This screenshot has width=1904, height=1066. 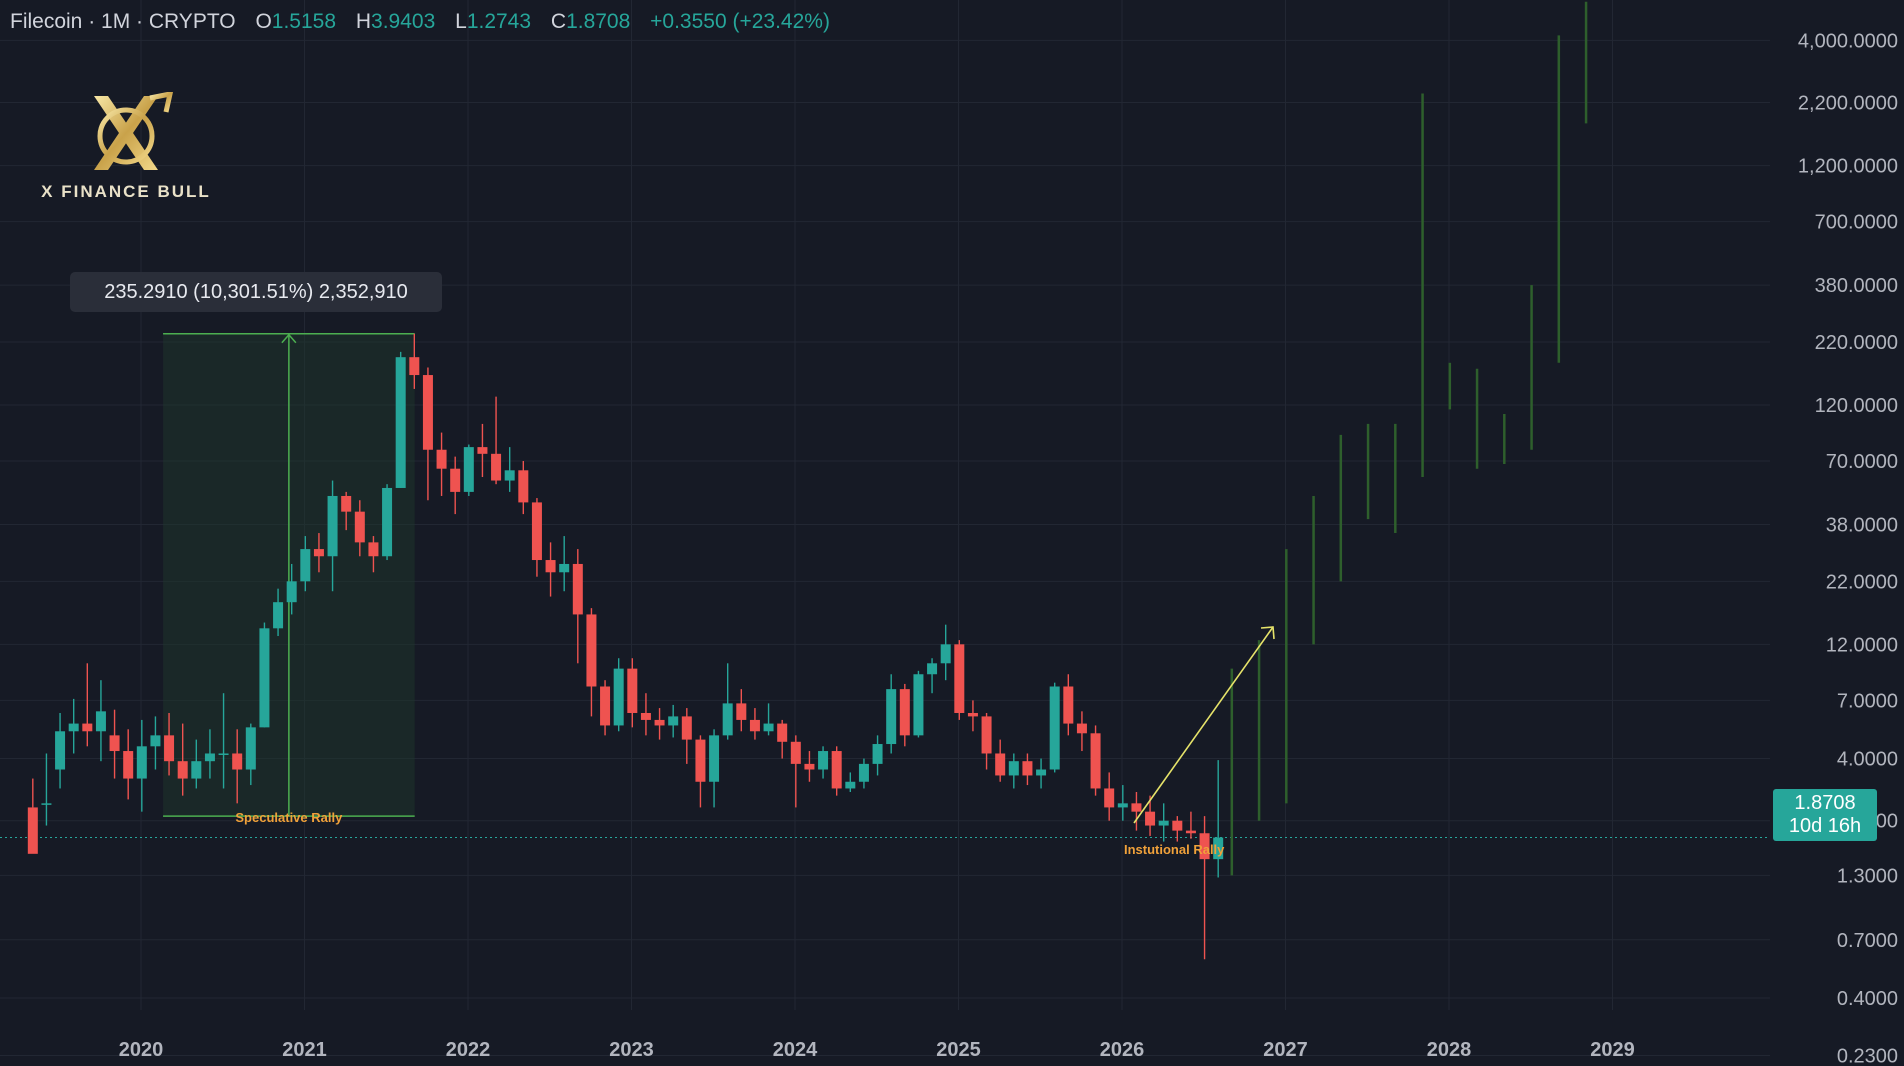 What do you see at coordinates (1867, 876) in the screenshot?
I see `price-axis-label: 1.3000` at bounding box center [1867, 876].